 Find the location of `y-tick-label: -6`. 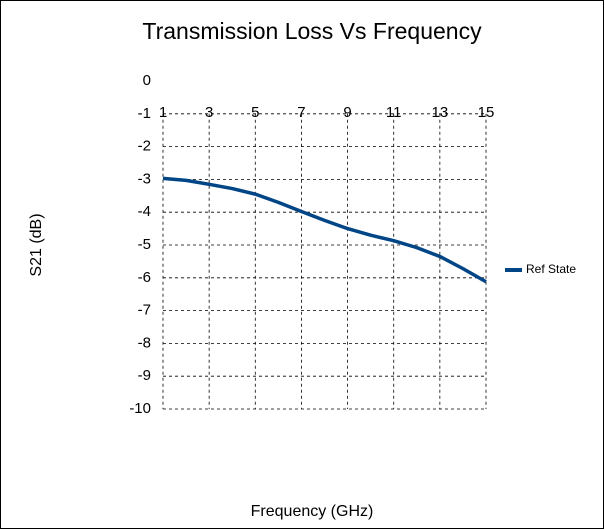

y-tick-label: -6 is located at coordinates (144, 277).